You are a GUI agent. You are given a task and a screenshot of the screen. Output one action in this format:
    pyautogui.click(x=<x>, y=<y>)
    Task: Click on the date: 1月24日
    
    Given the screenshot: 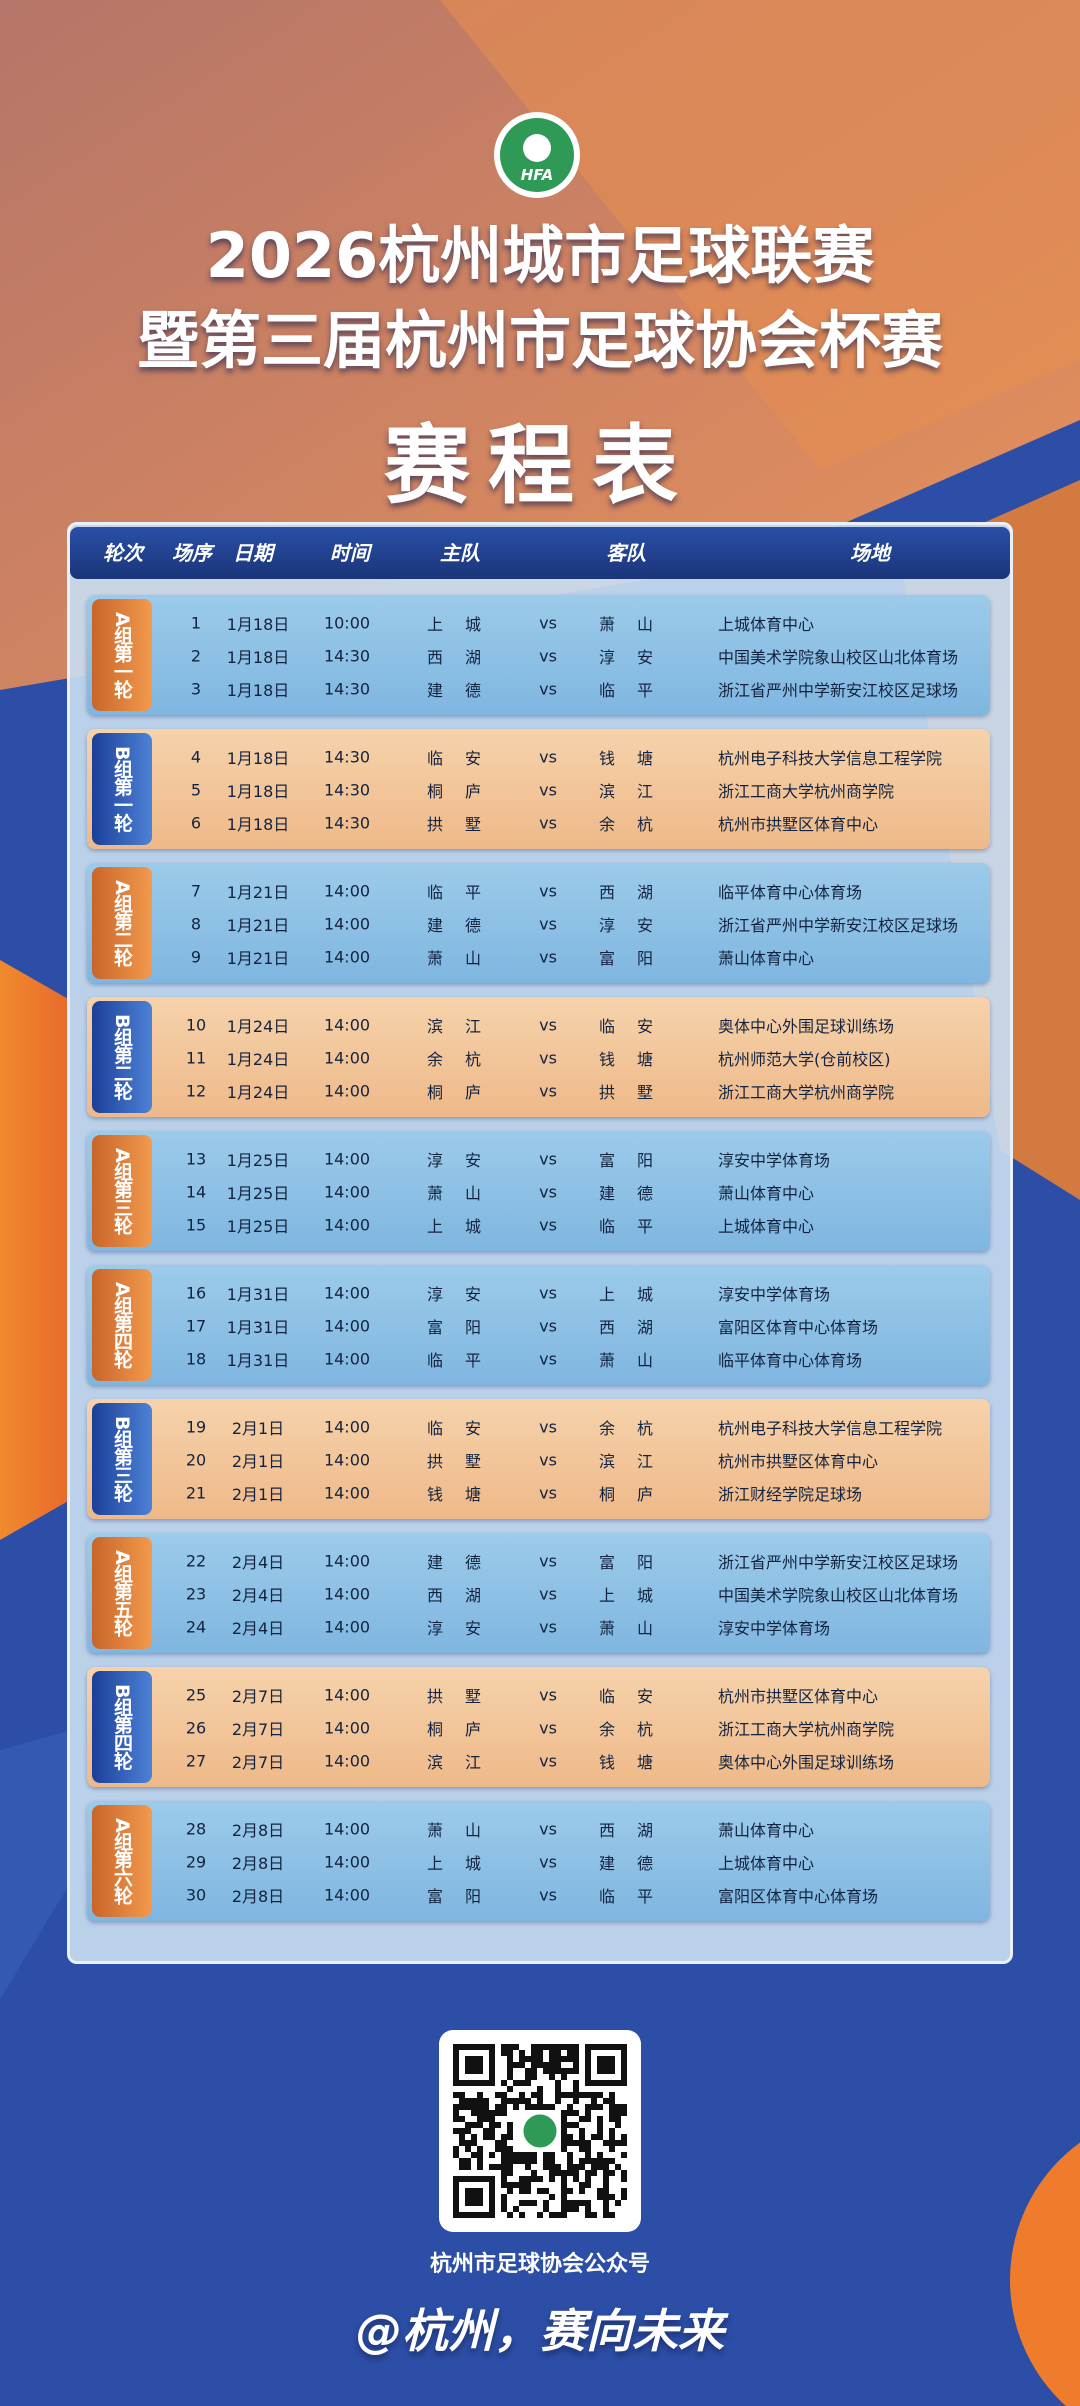 What is the action you would take?
    pyautogui.click(x=258, y=1059)
    